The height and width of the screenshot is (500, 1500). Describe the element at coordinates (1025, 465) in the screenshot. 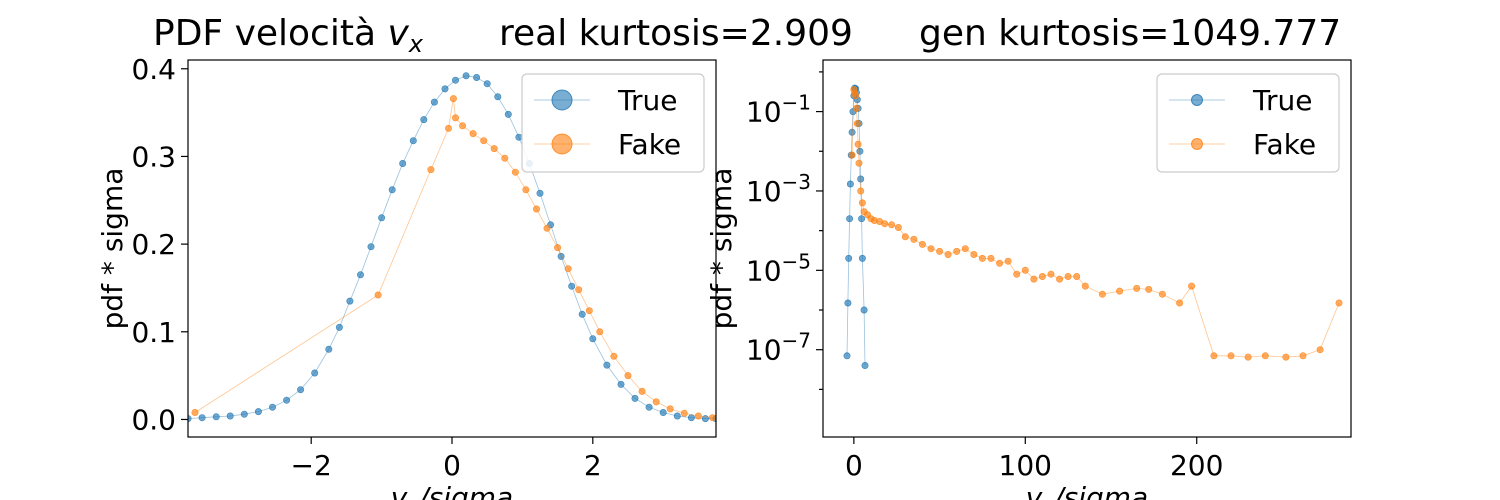

I see `x-tick-label: 100` at that location.